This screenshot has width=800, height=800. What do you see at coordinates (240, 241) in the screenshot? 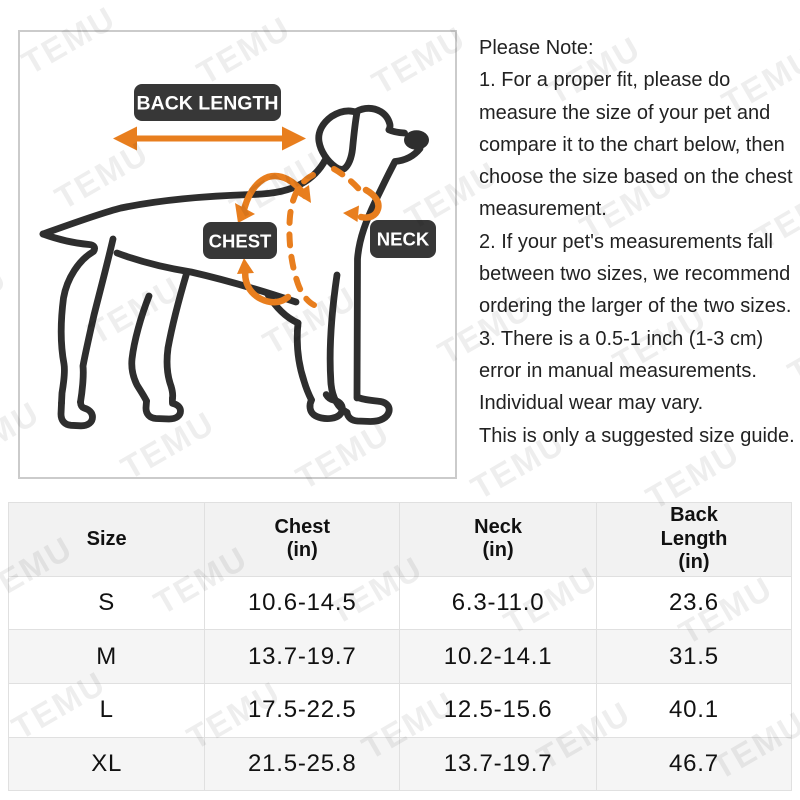
I see `svg-text: CHEST` at bounding box center [240, 241].